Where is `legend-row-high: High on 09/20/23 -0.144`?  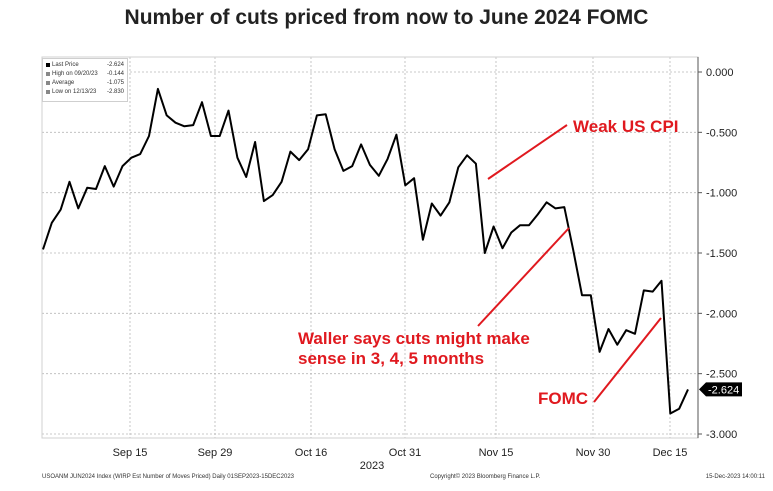 legend-row-high: High on 09/20/23 -0.144 is located at coordinates (86, 74).